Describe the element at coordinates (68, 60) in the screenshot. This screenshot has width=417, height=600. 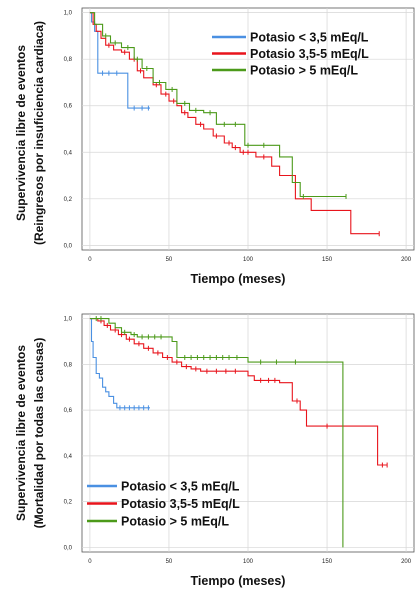
I see `reingresos-ytick-label: 0,8` at that location.